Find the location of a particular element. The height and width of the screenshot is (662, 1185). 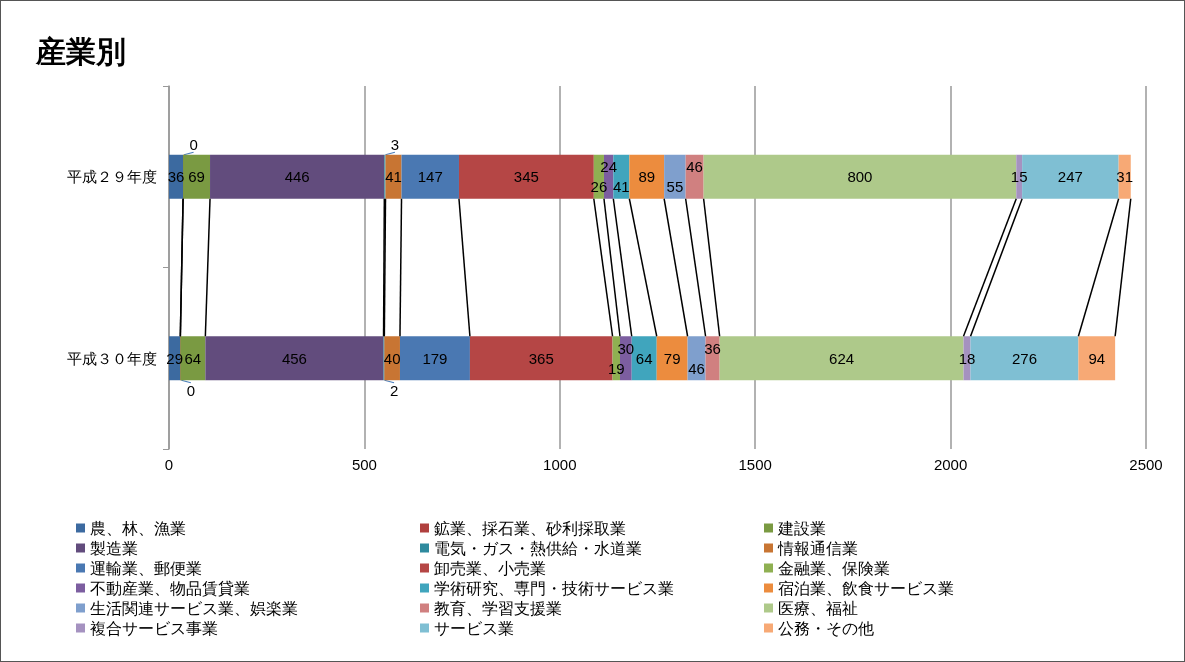

data-label: 89 is located at coordinates (647, 177).